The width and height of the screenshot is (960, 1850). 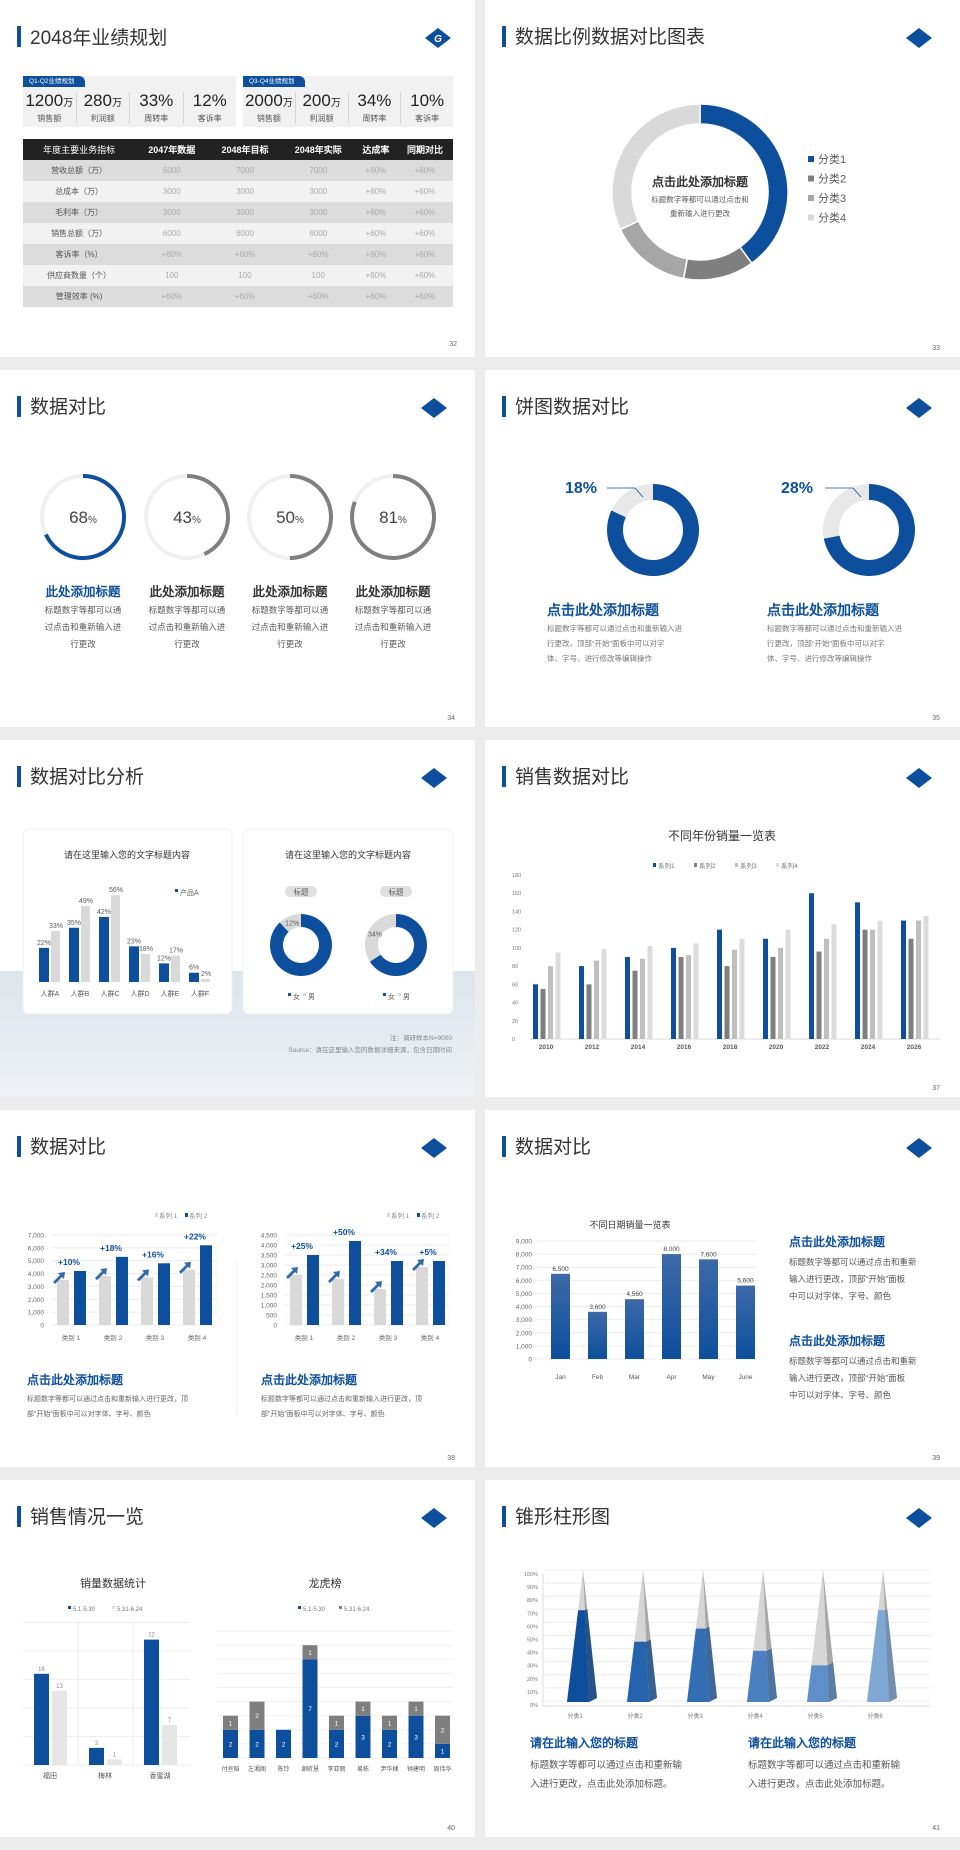 What do you see at coordinates (524, 1346) in the screenshot?
I see `y-tick-label: 1,000` at bounding box center [524, 1346].